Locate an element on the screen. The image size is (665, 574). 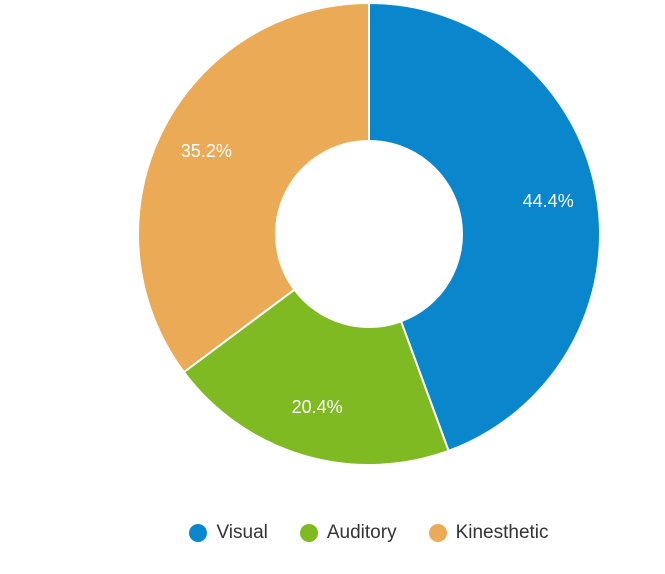
legend-label: Kinesthetic is located at coordinates (502, 532).